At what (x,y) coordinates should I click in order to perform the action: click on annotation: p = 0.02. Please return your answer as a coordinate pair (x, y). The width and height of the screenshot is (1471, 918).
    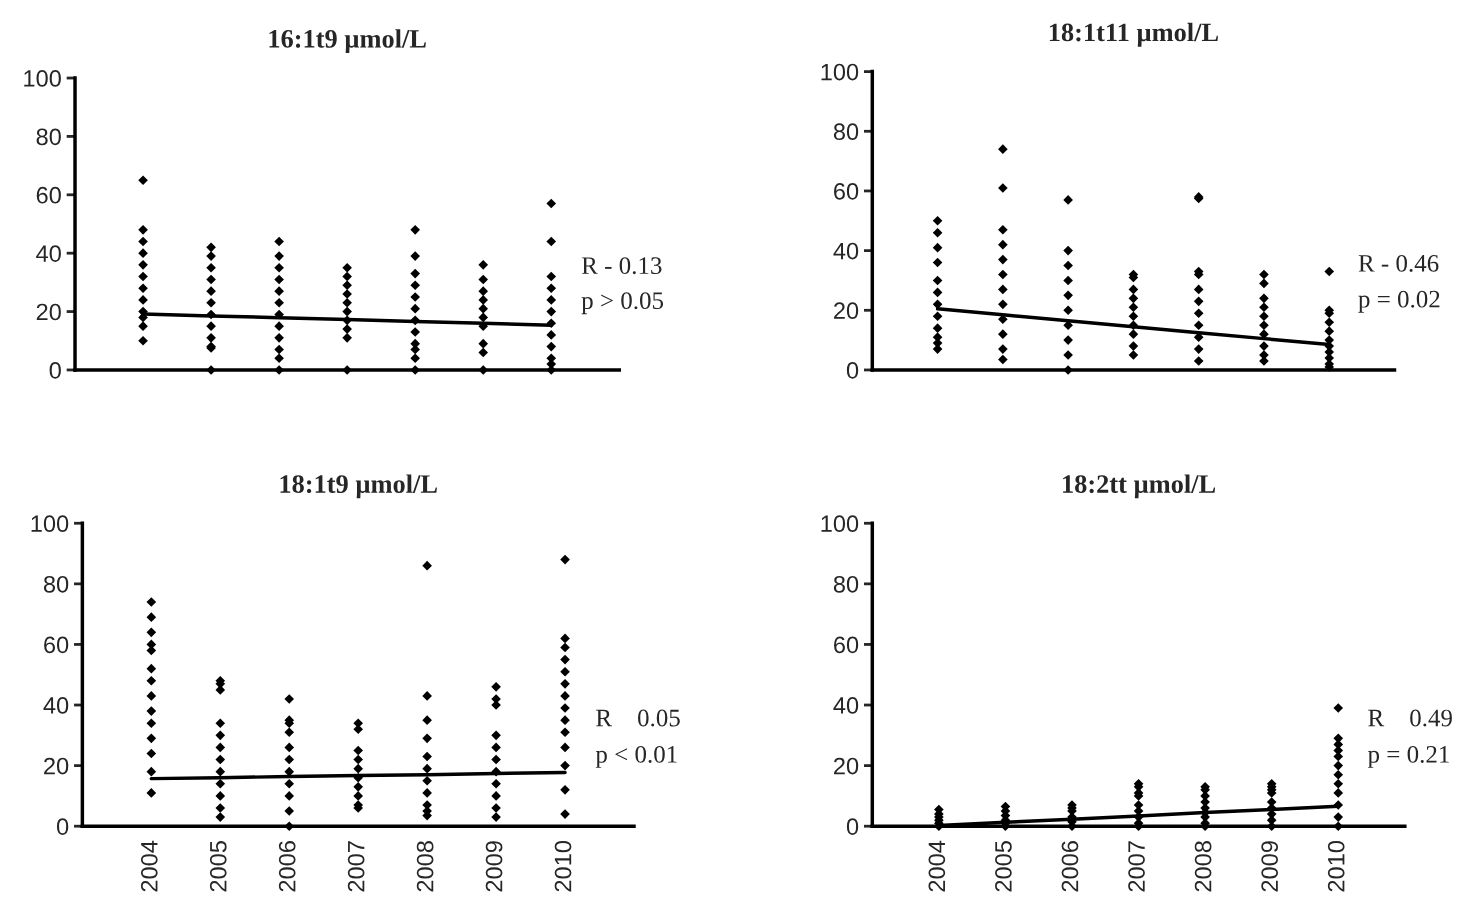
    Looking at the image, I should click on (1399, 301).